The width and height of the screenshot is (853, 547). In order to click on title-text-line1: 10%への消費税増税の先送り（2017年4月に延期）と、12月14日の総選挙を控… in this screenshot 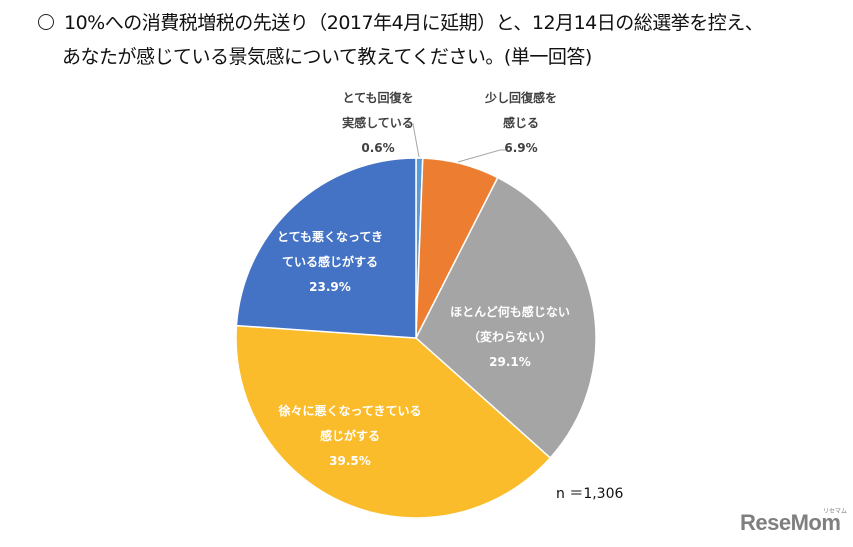, I will do `click(414, 23)`.